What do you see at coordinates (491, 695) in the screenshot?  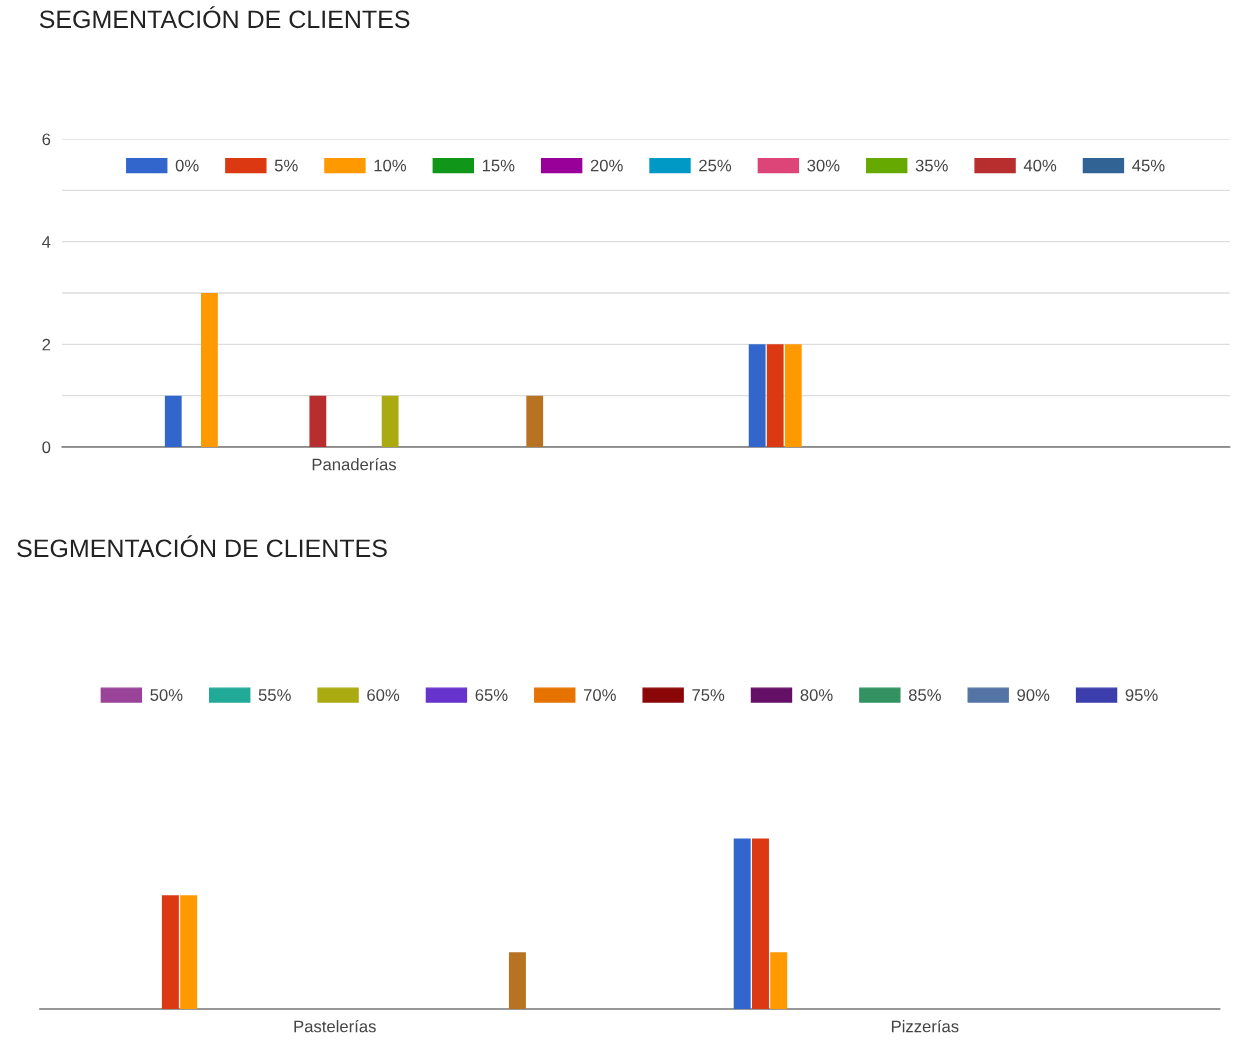 I see `legend-label: 65%` at bounding box center [491, 695].